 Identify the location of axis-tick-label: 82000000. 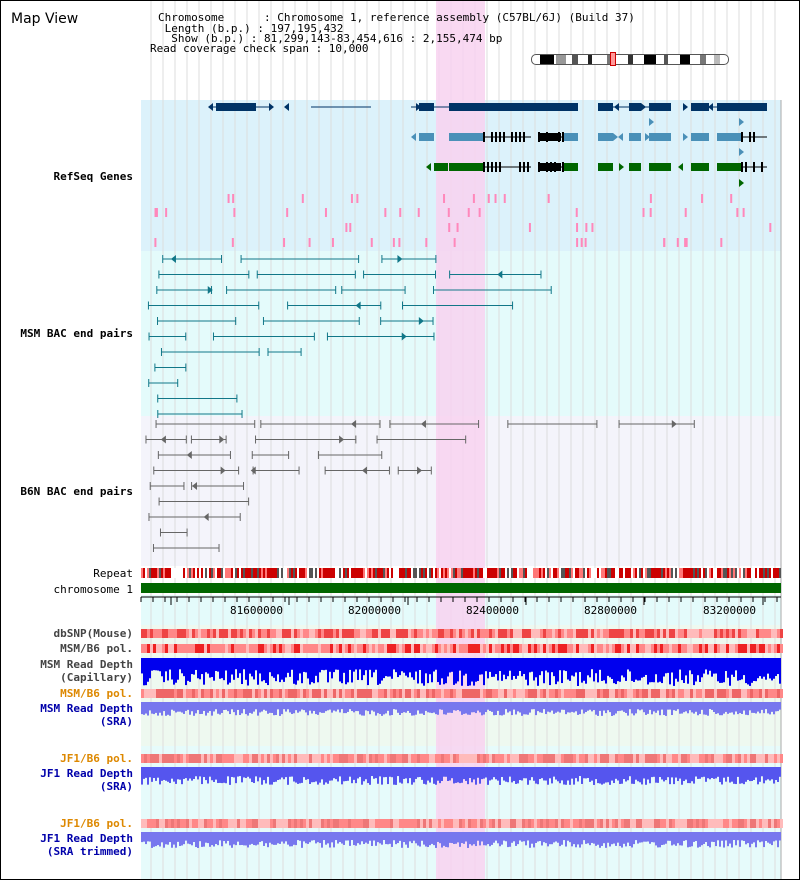
(374, 610).